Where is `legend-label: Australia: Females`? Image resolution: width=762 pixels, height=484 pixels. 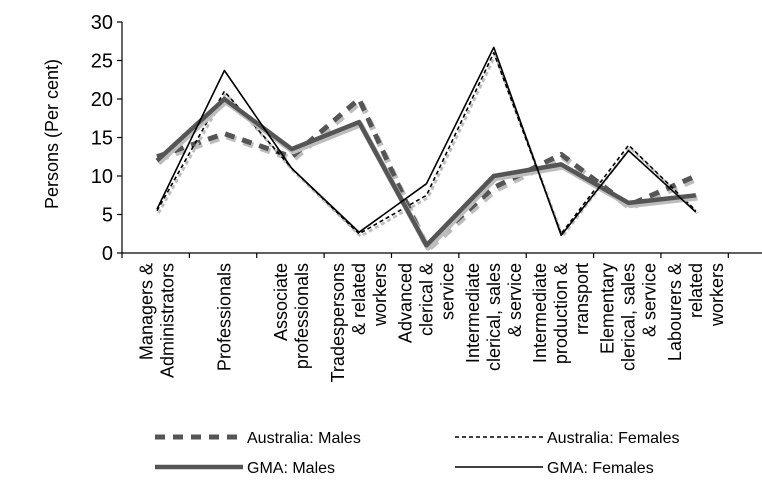 legend-label: Australia: Females is located at coordinates (613, 438).